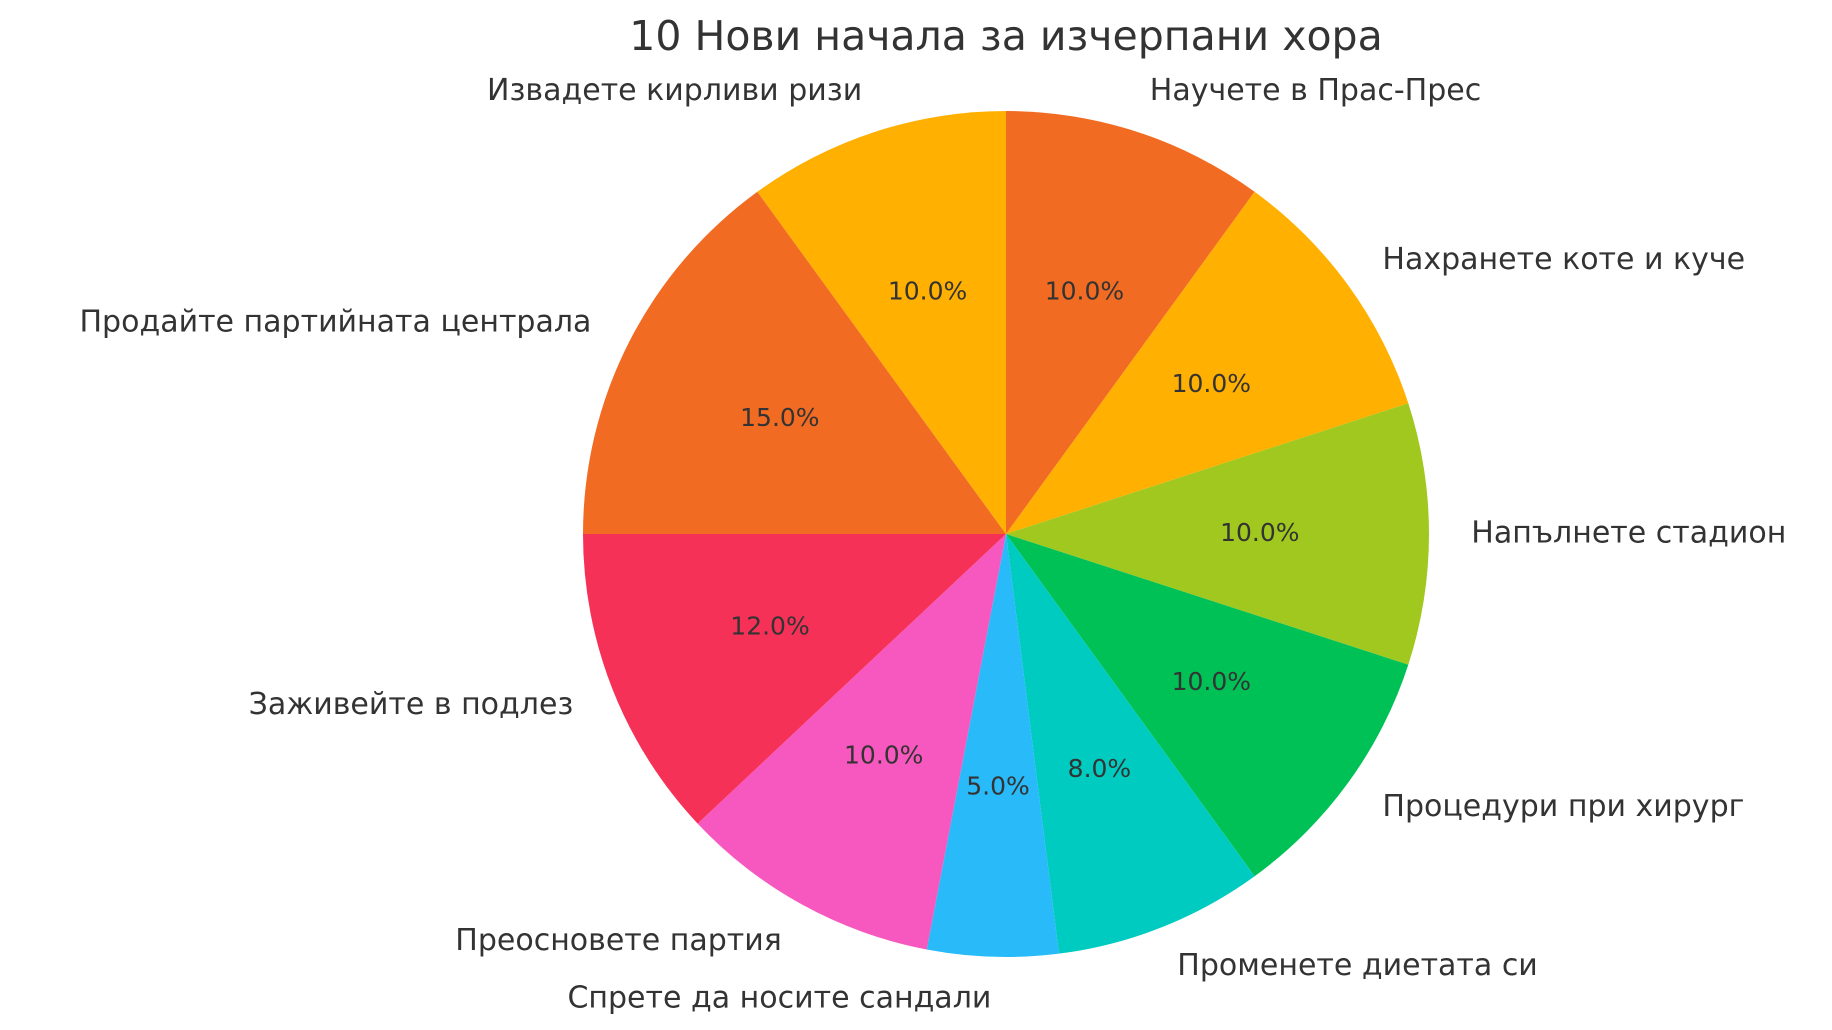 The width and height of the screenshot is (1832, 1030). Describe the element at coordinates (1005, 36) in the screenshot. I see `chart-title: 10 Нови начала за изчерпани хора` at that location.